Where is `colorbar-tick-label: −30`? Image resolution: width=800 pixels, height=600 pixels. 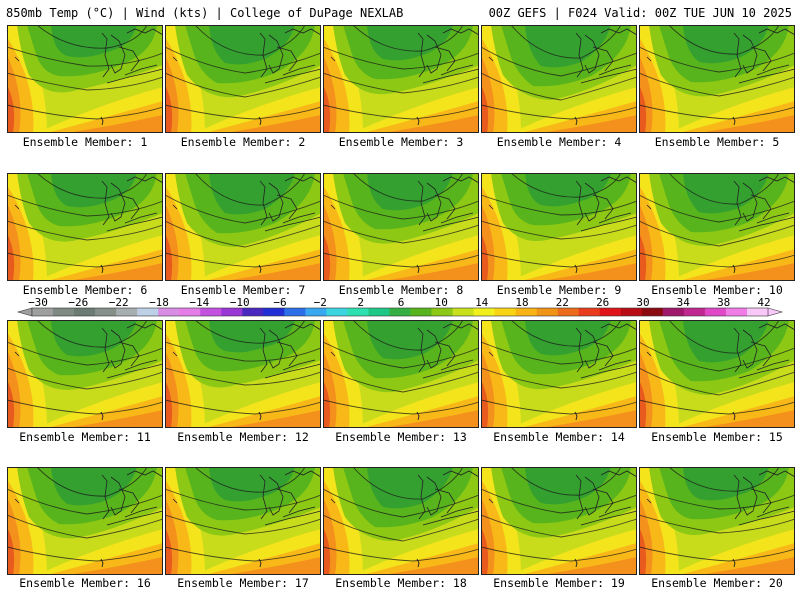
colorbar-tick-label: −30 is located at coordinates (38, 302).